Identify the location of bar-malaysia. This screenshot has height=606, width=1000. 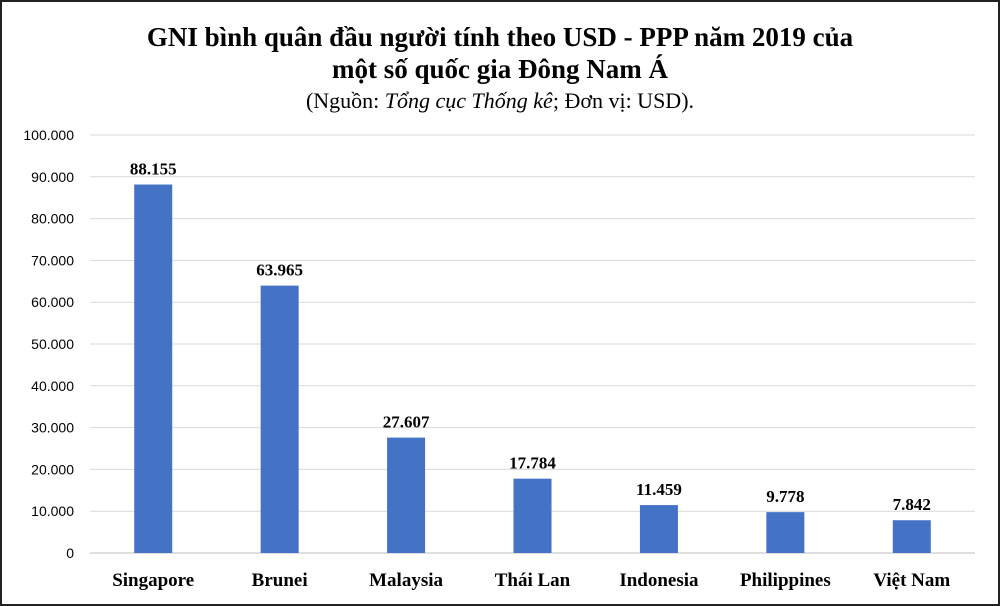
(406, 495).